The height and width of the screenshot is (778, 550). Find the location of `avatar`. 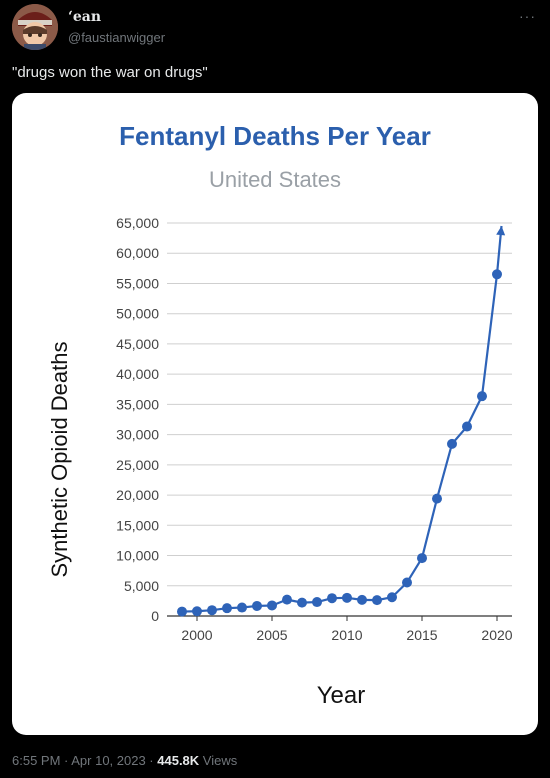

avatar is located at coordinates (35, 27).